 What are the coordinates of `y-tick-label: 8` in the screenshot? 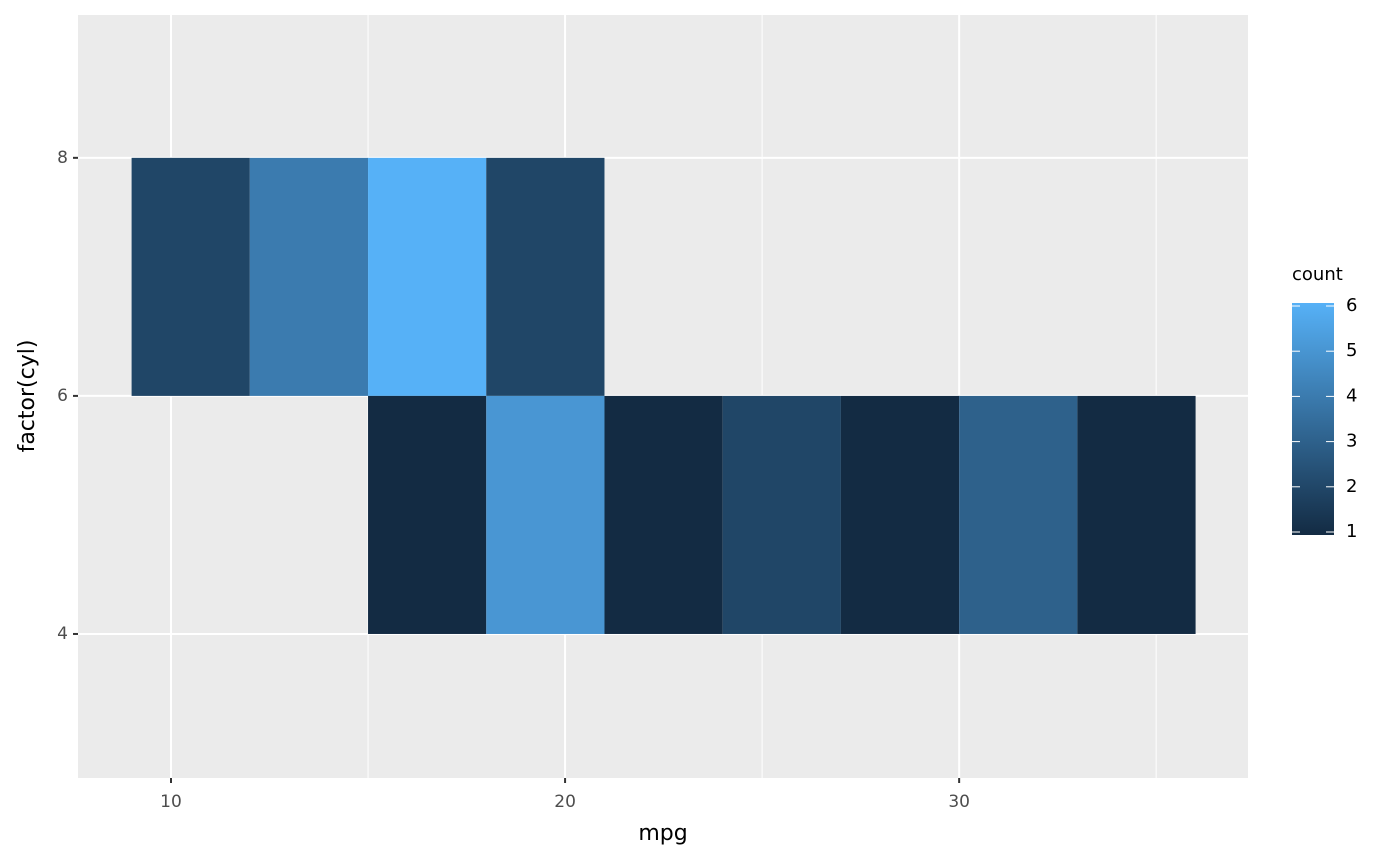 It's located at (62, 158).